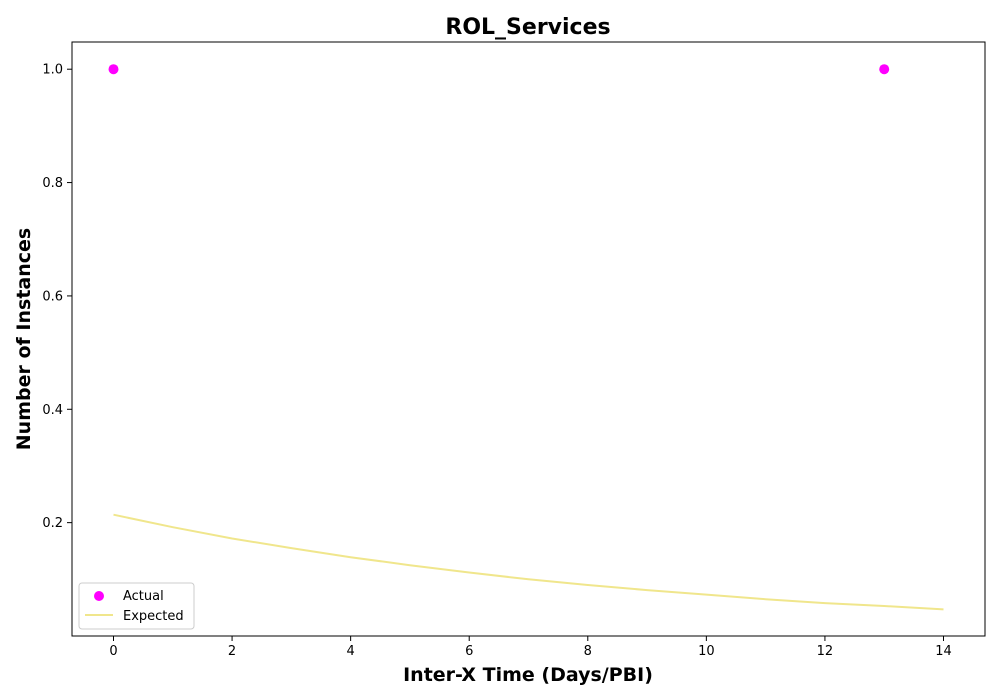 This screenshot has height=700, width=1000. Describe the element at coordinates (706, 651) in the screenshot. I see `x-tick-label-5: 10` at that location.